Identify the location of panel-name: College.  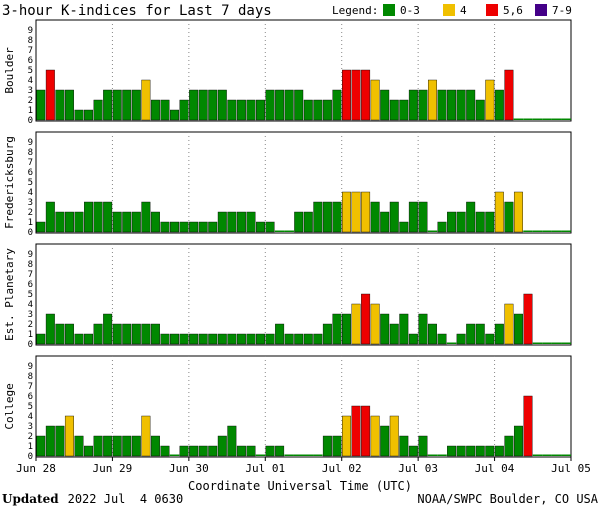
(9, 406).